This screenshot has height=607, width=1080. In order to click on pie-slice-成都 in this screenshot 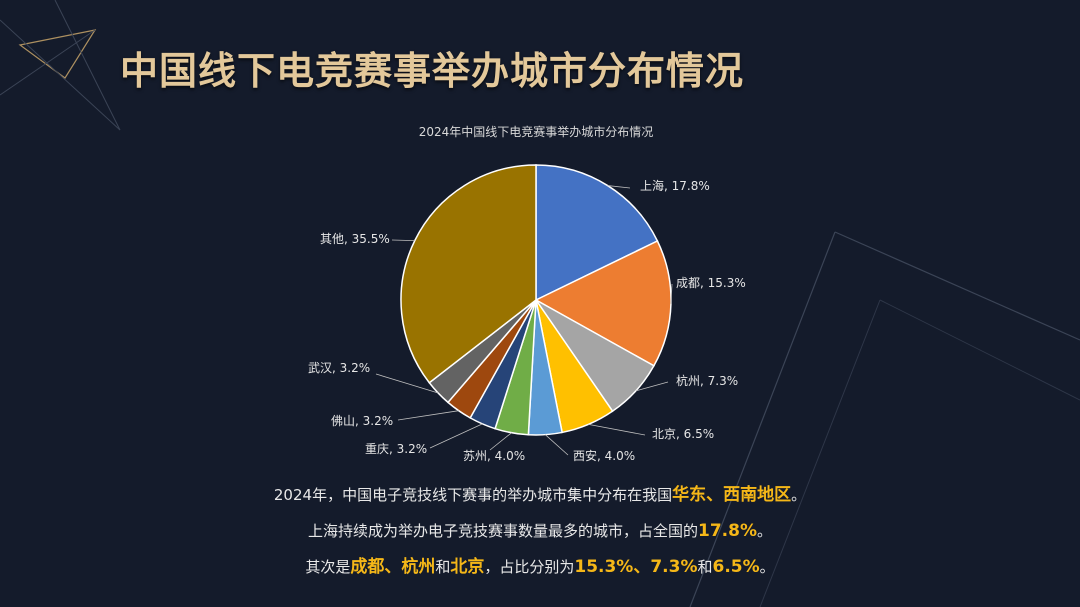, I will do `click(603, 303)`.